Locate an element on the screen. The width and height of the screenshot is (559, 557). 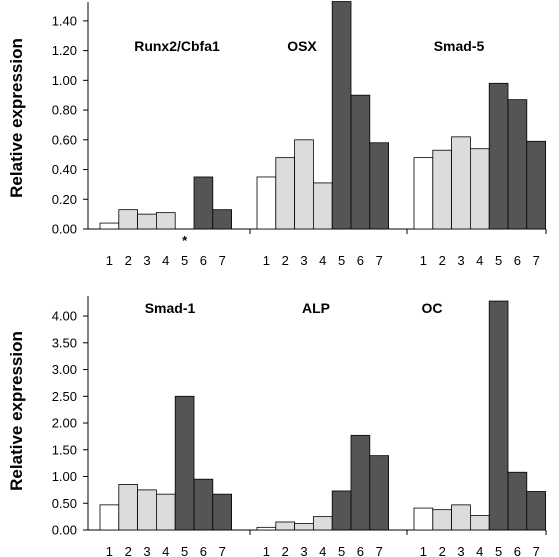
group-title: OSX is located at coordinates (302, 46).